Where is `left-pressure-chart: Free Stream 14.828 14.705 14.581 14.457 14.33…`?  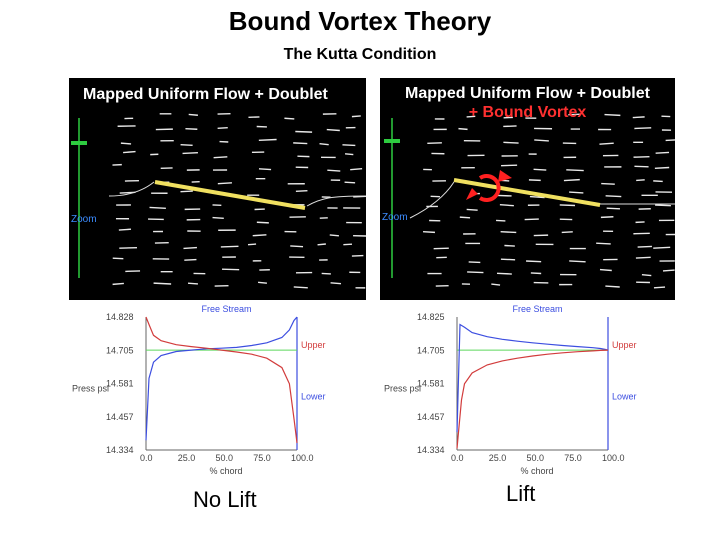
left-pressure-chart: Free Stream 14.828 14.705 14.581 14.457 14.33… is located at coordinates (199, 390).